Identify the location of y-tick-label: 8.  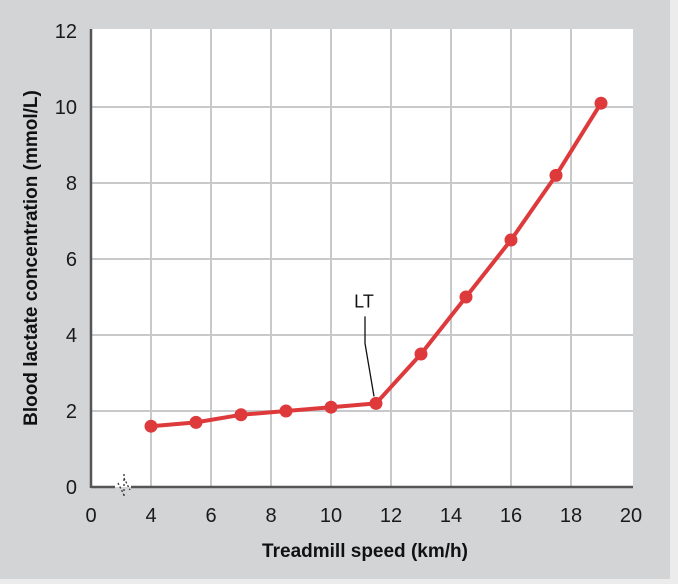
(71, 184).